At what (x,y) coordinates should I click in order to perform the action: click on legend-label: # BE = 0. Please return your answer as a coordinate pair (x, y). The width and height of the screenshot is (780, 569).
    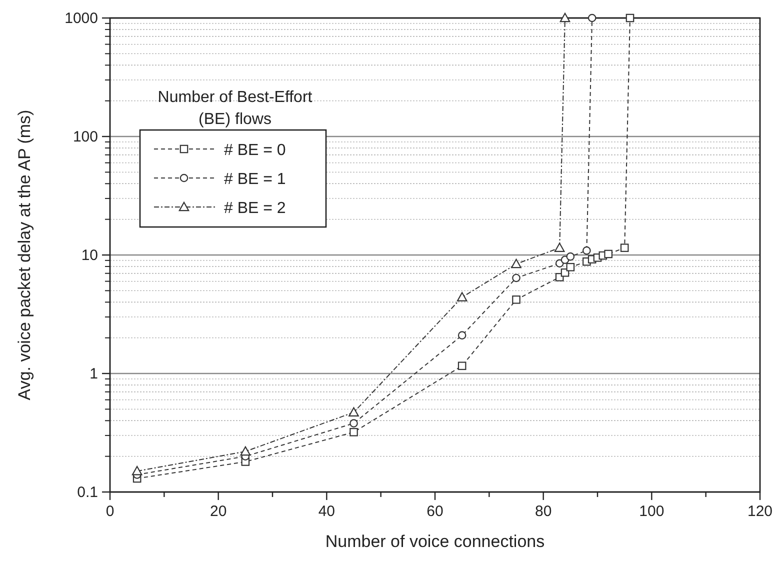
    Looking at the image, I should click on (255, 150).